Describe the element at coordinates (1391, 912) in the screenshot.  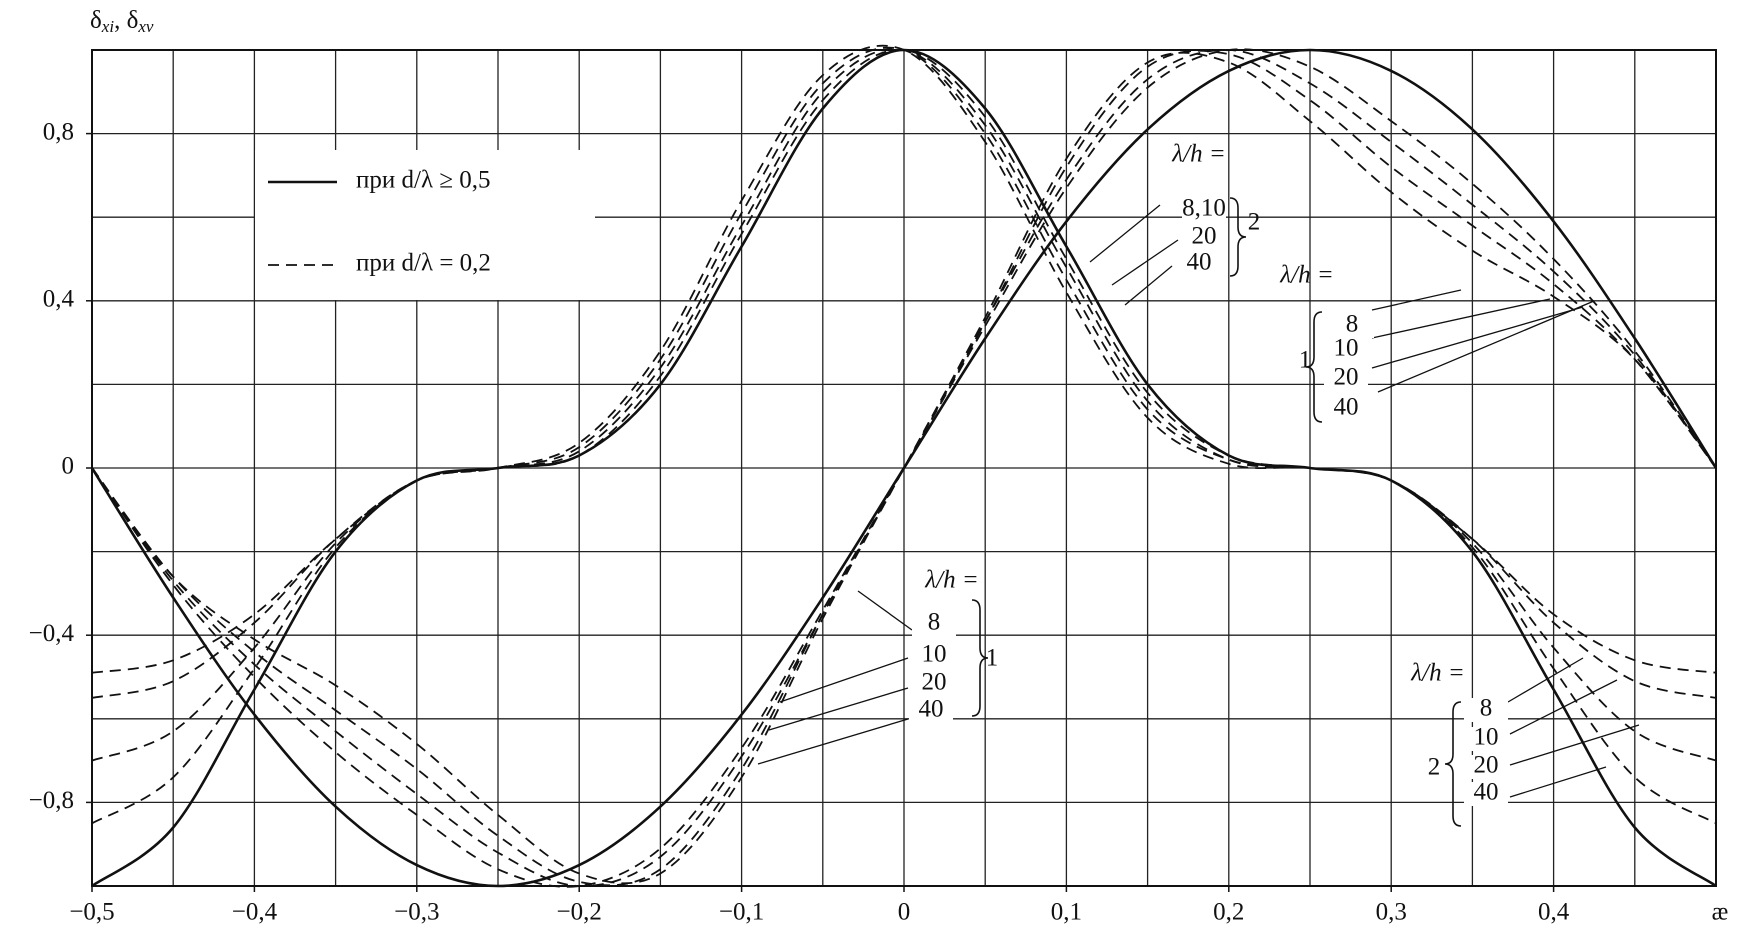
I see `x-tick-label: 0,3` at that location.